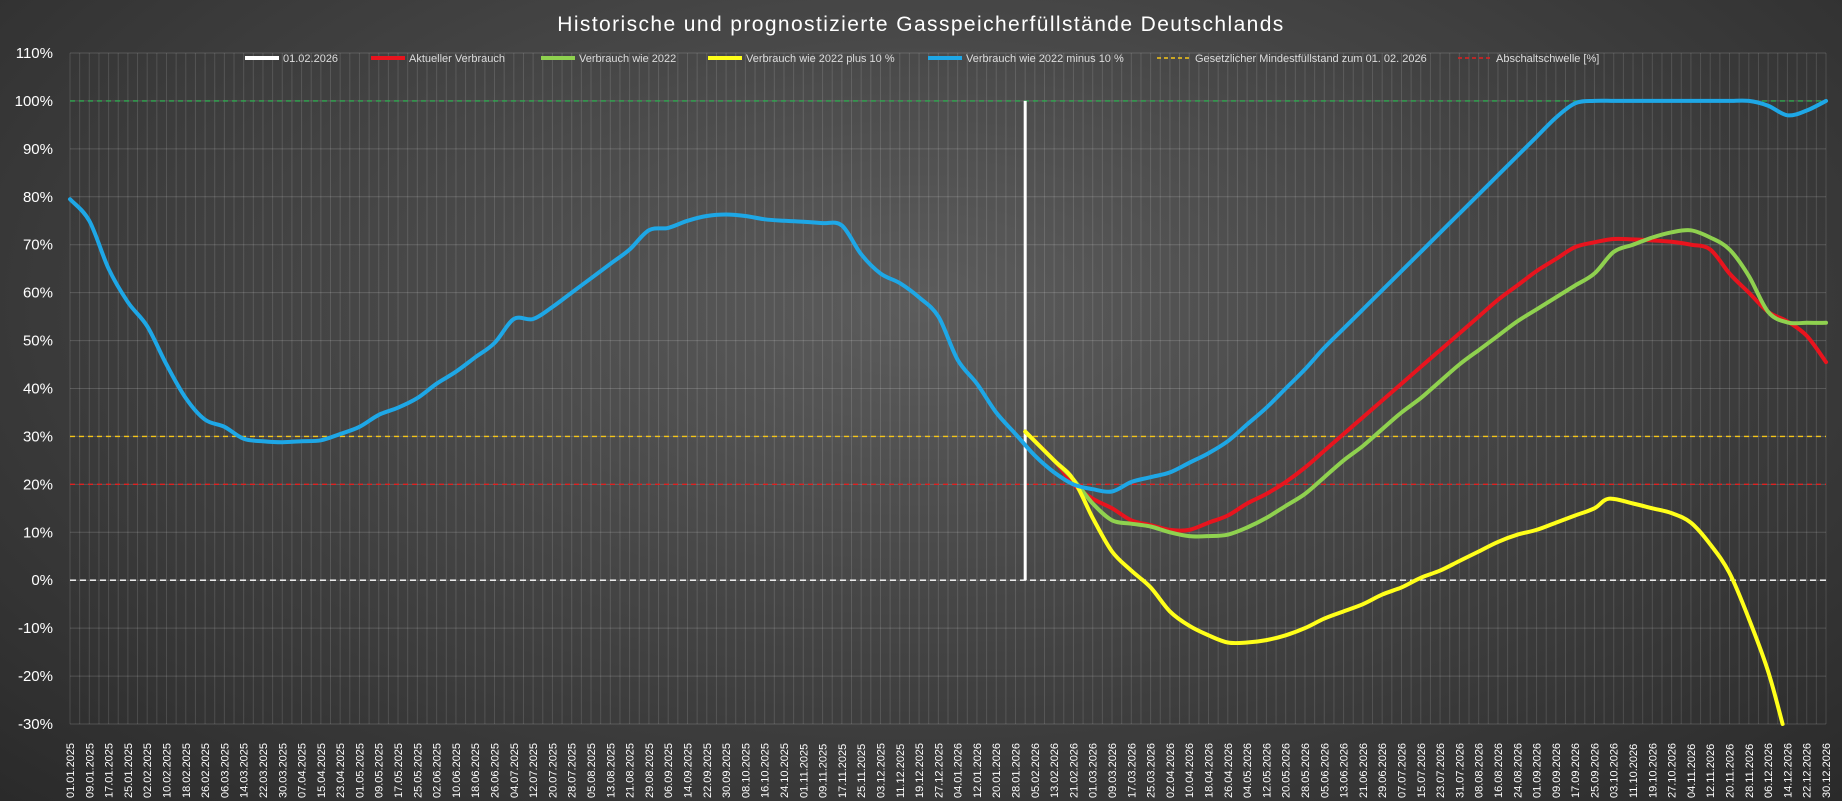 The width and height of the screenshot is (1842, 801). Describe the element at coordinates (360, 770) in the screenshot. I see `x-tick-label: 01.05.2025` at that location.